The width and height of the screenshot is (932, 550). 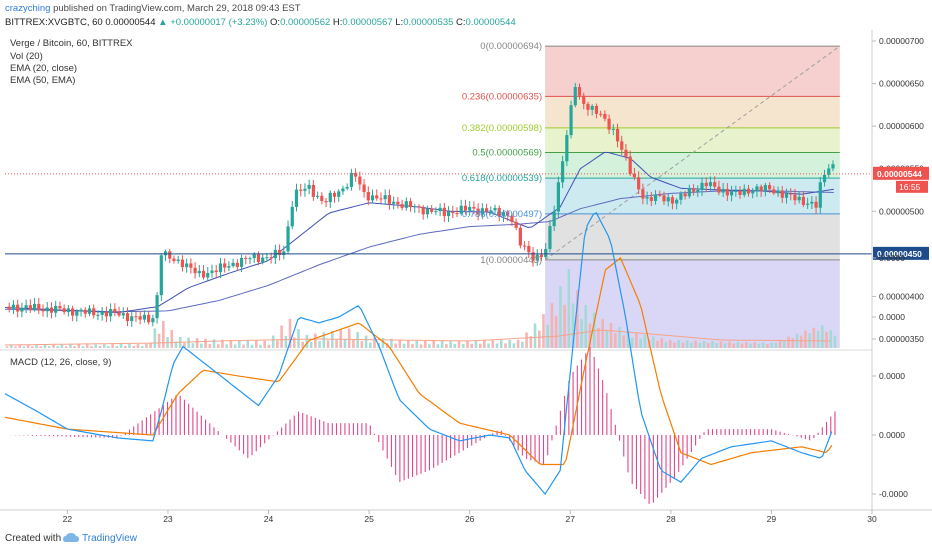 I want to click on time-tick-label: 23, so click(x=168, y=519).